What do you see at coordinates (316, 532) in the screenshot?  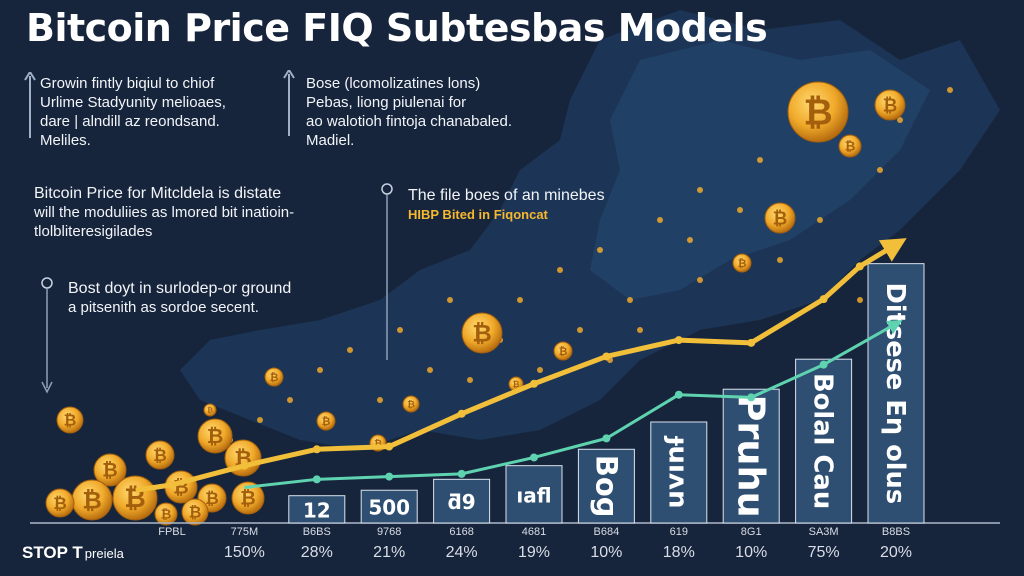 I see `x-tick-label: B6BS` at bounding box center [316, 532].